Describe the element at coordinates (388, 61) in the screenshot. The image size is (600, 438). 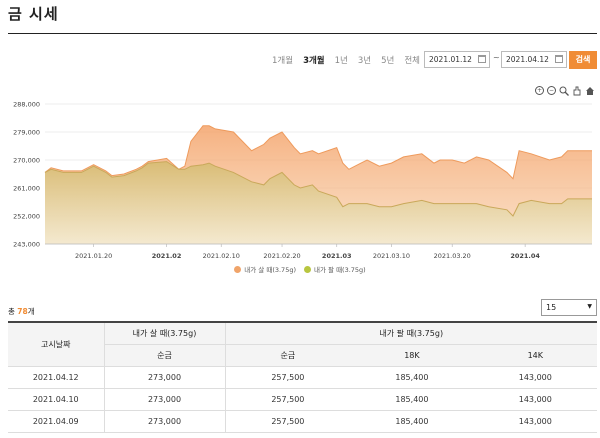
I see `period-tab: 5년` at that location.